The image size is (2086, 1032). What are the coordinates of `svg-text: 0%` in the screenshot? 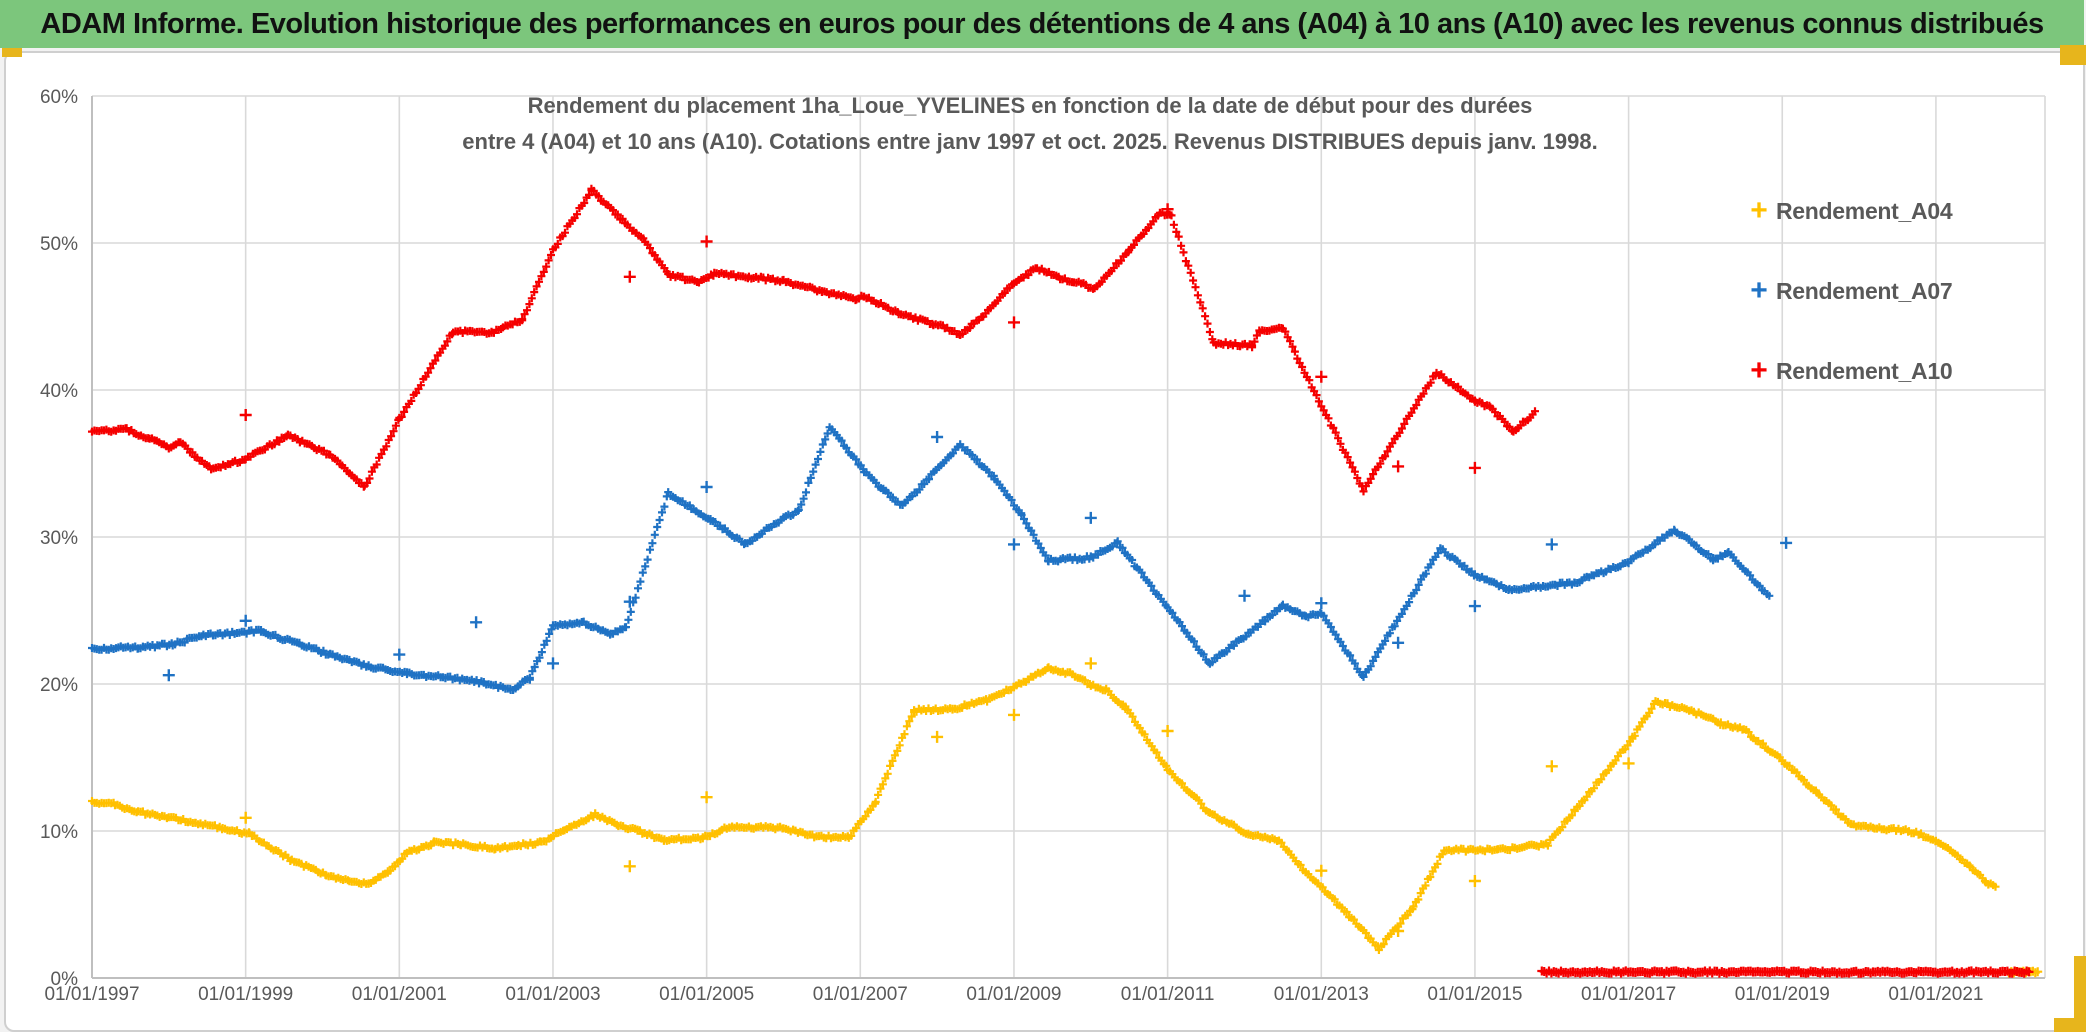 It's located at (65, 979).